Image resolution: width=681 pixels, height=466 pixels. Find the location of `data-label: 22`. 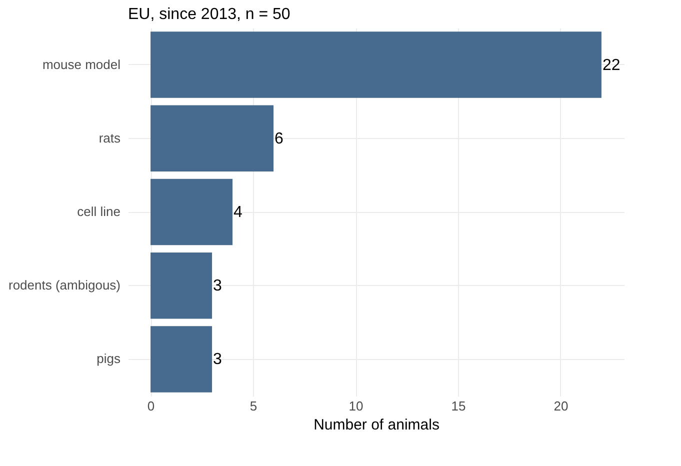

data-label: 22 is located at coordinates (611, 65).